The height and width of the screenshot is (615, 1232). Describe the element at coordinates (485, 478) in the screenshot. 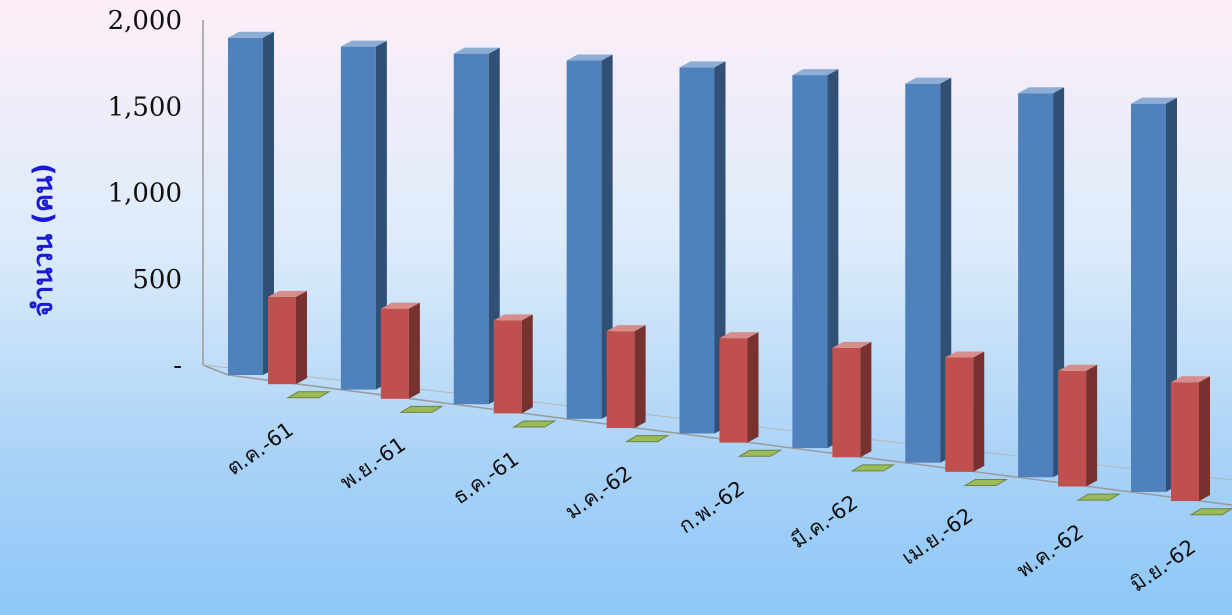

I see `x-tick-label: ธ.ค.-61` at that location.